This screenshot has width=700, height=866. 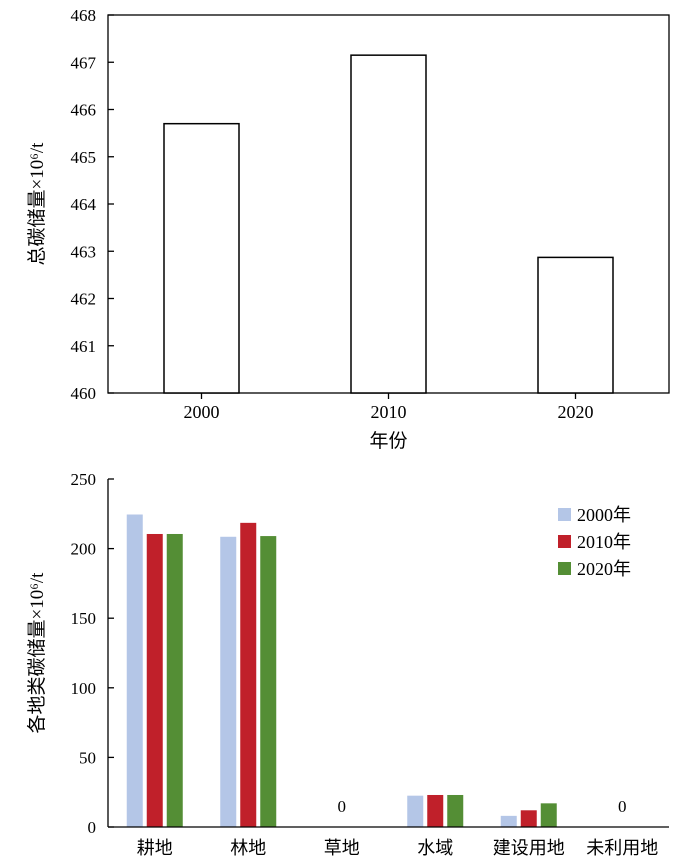 What do you see at coordinates (84, 15) in the screenshot?
I see `y-tick-label: 468` at bounding box center [84, 15].